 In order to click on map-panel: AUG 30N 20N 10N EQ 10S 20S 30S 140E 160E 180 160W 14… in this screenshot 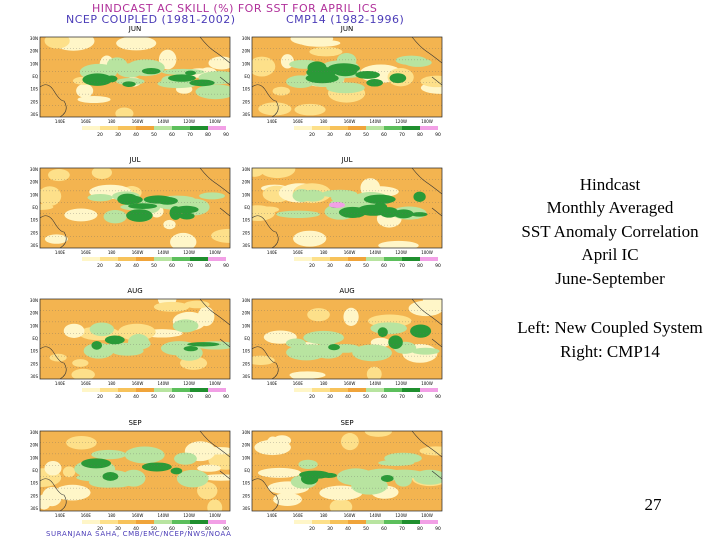, I will do `click(130, 343)`.